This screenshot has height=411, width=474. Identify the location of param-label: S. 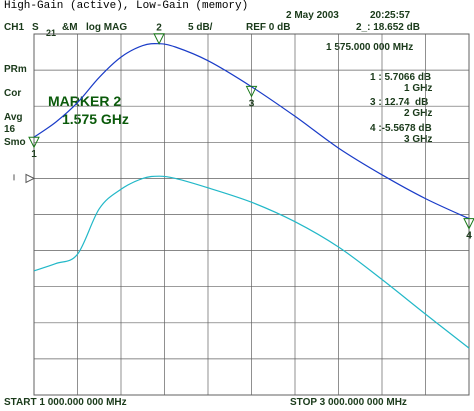
(35, 27).